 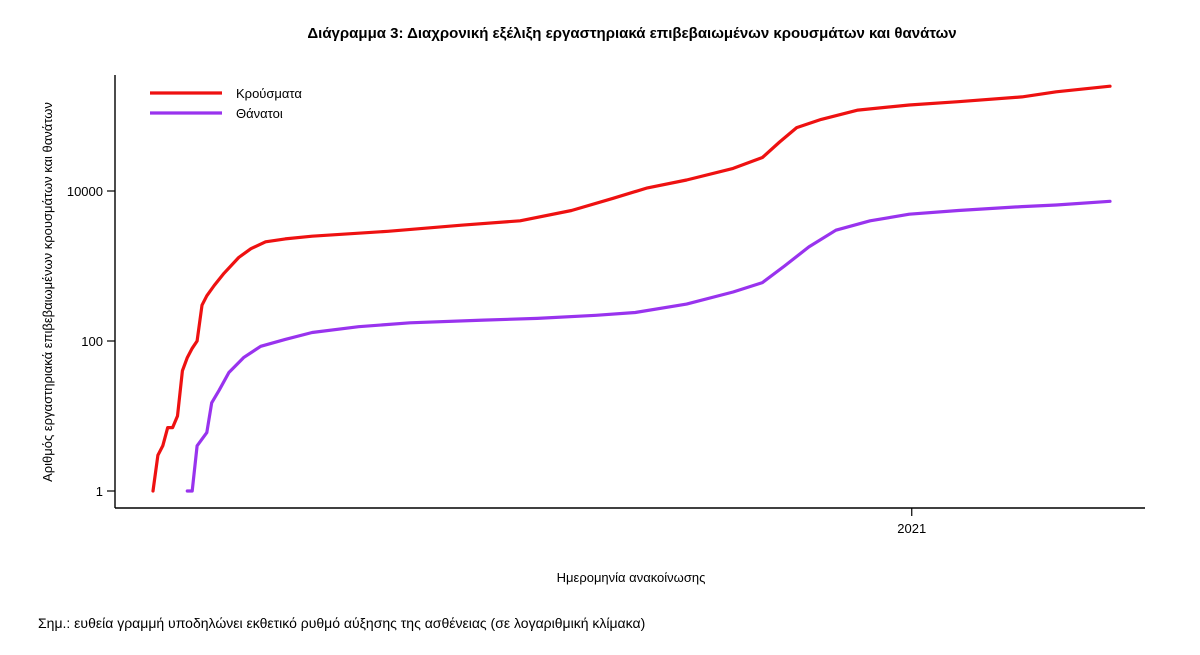 I want to click on x-axis-label: Ημερομηνία ανακοίνωσης, so click(x=631, y=577).